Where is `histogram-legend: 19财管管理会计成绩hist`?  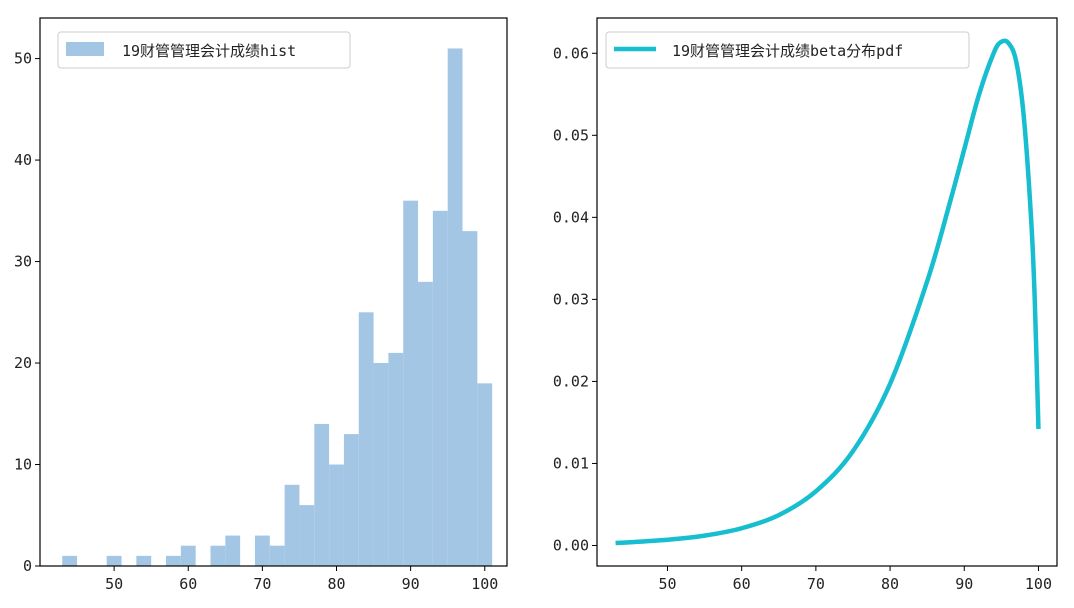
histogram-legend: 19财管管理会计成绩hist is located at coordinates (204, 50).